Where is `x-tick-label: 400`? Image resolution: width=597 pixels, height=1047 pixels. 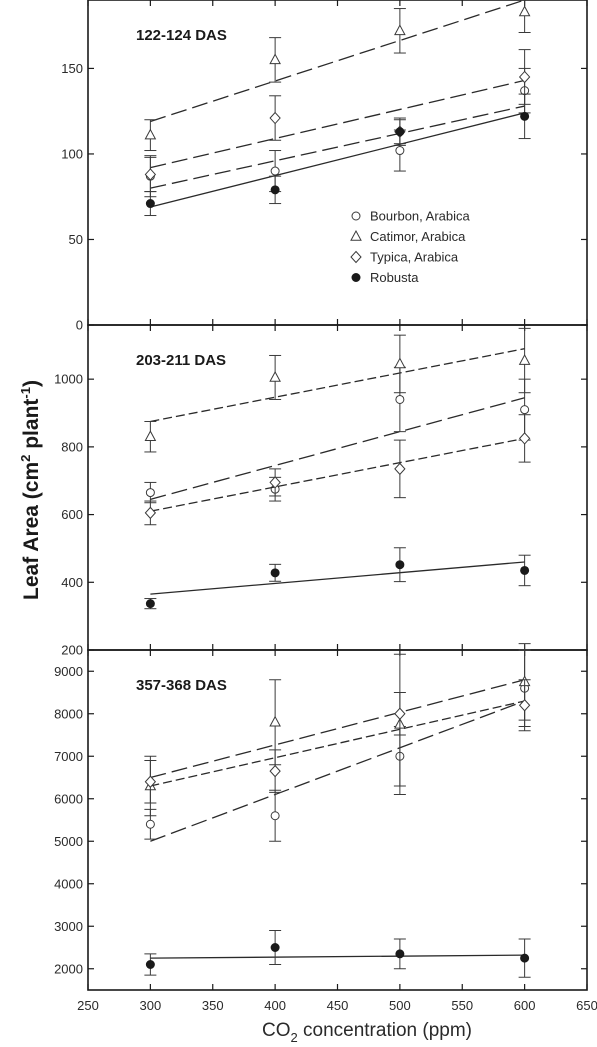 x-tick-label: 400 is located at coordinates (275, 1005).